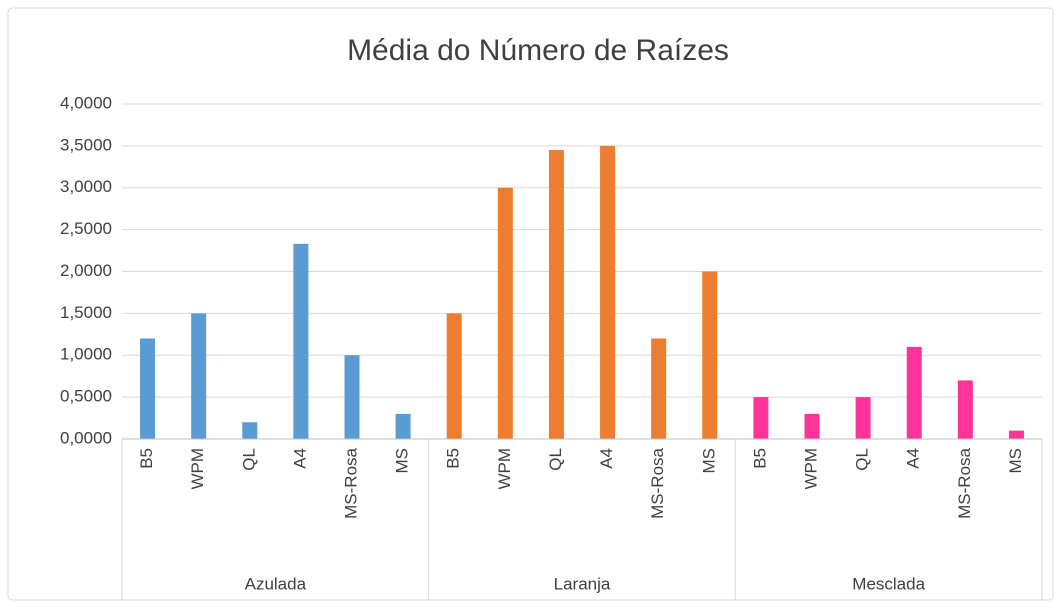  I want to click on chart-title: Média do Número de Raízes, so click(538, 50).